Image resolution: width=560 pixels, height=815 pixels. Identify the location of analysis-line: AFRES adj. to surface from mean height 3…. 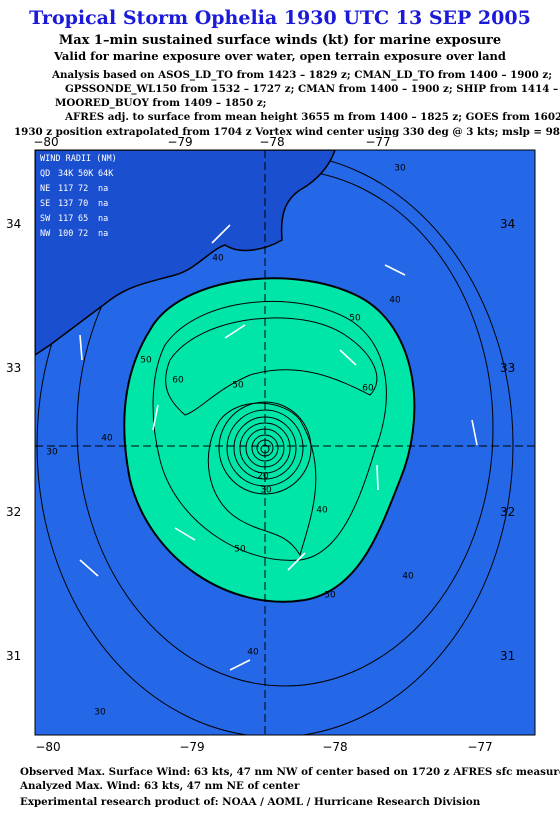
(312, 117).